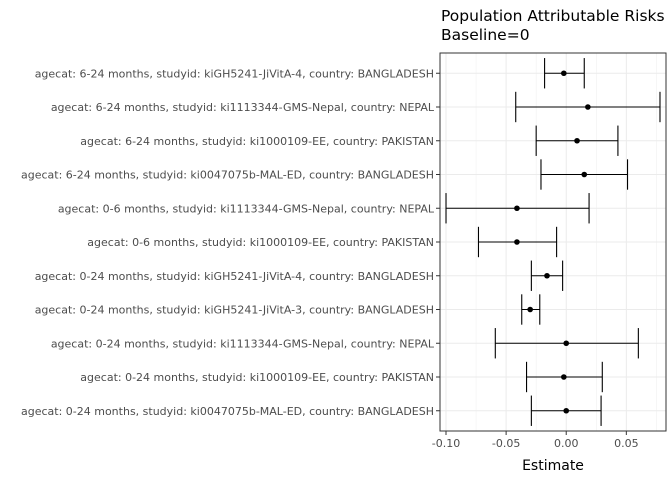  Describe the element at coordinates (535, 440) in the screenshot. I see `x-axis: -0.10 -0.05 0.00 0.05` at that location.